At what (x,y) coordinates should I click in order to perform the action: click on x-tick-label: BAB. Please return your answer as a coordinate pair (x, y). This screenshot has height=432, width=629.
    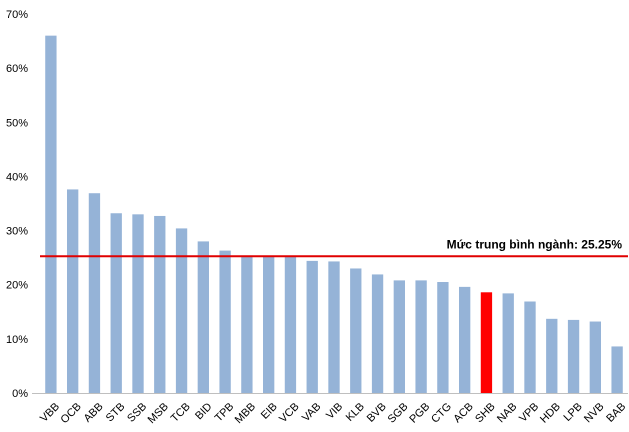
    Looking at the image, I should click on (616, 413).